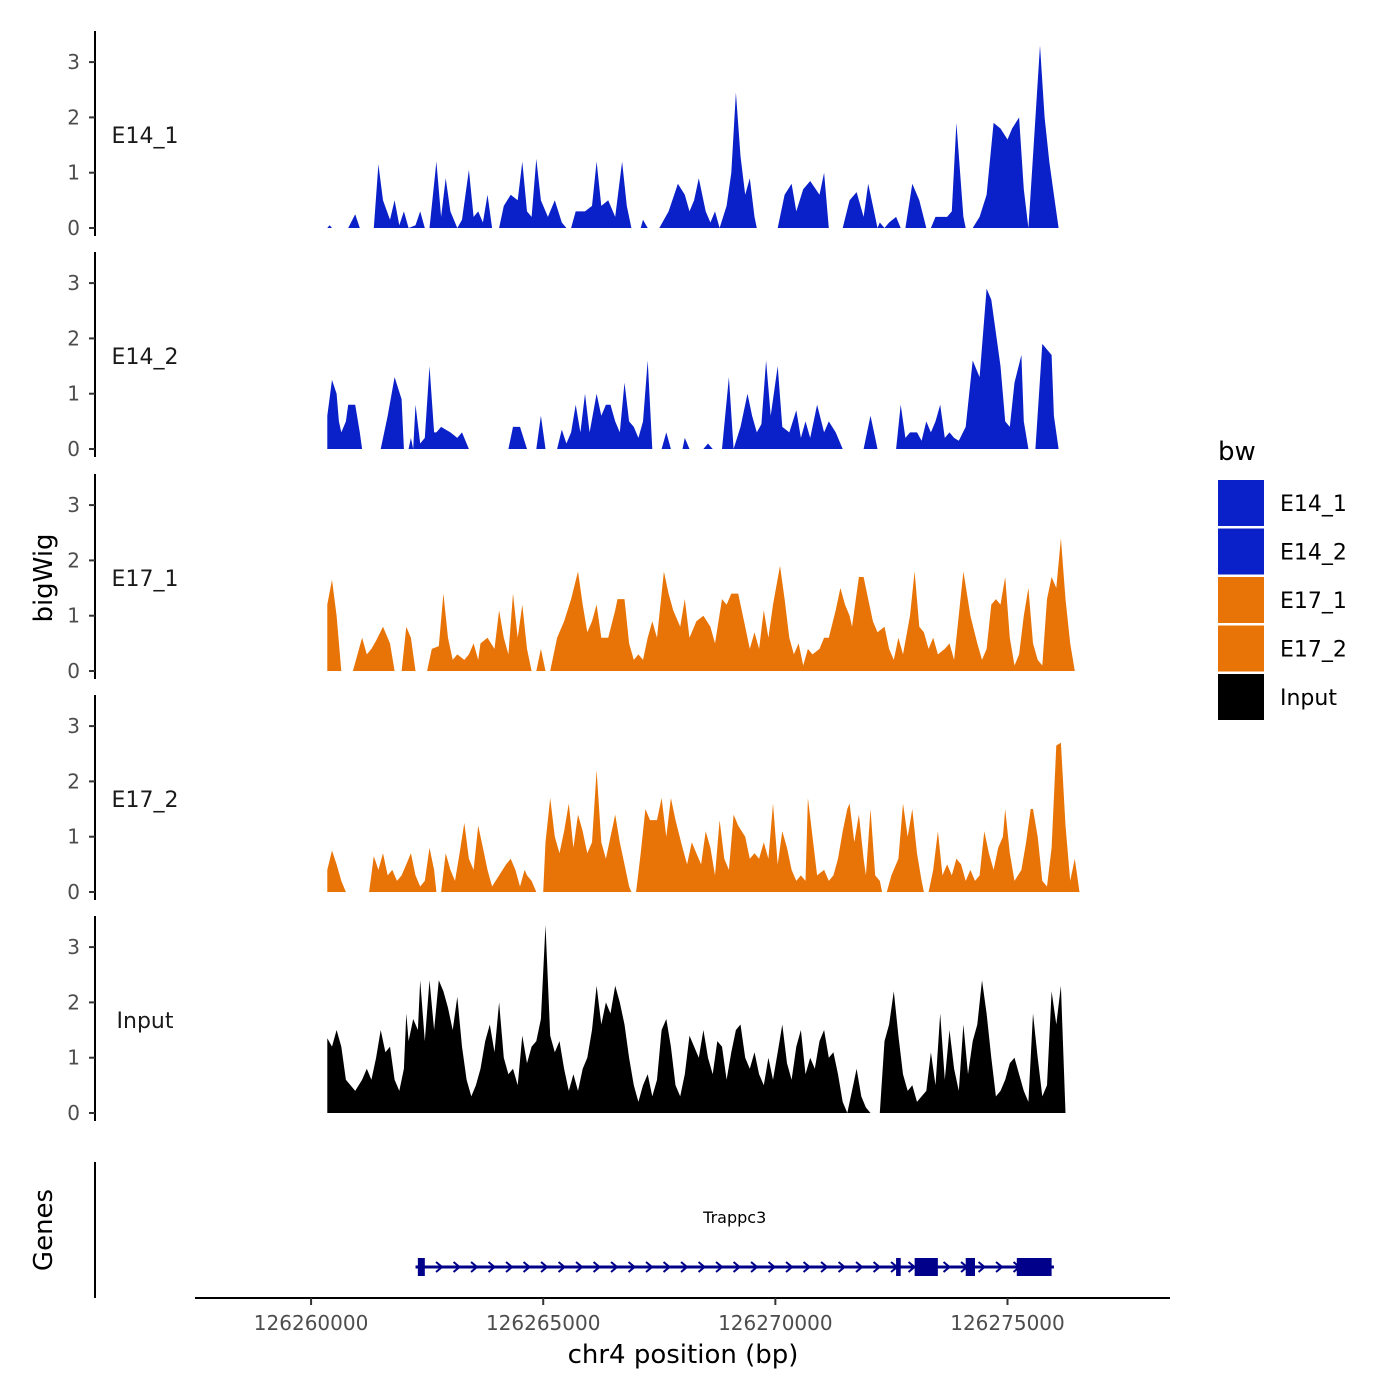  What do you see at coordinates (1282, 578) in the screenshot?
I see `legend: bw E14_1 E14_2 E17_1 E17_2 Input` at bounding box center [1282, 578].